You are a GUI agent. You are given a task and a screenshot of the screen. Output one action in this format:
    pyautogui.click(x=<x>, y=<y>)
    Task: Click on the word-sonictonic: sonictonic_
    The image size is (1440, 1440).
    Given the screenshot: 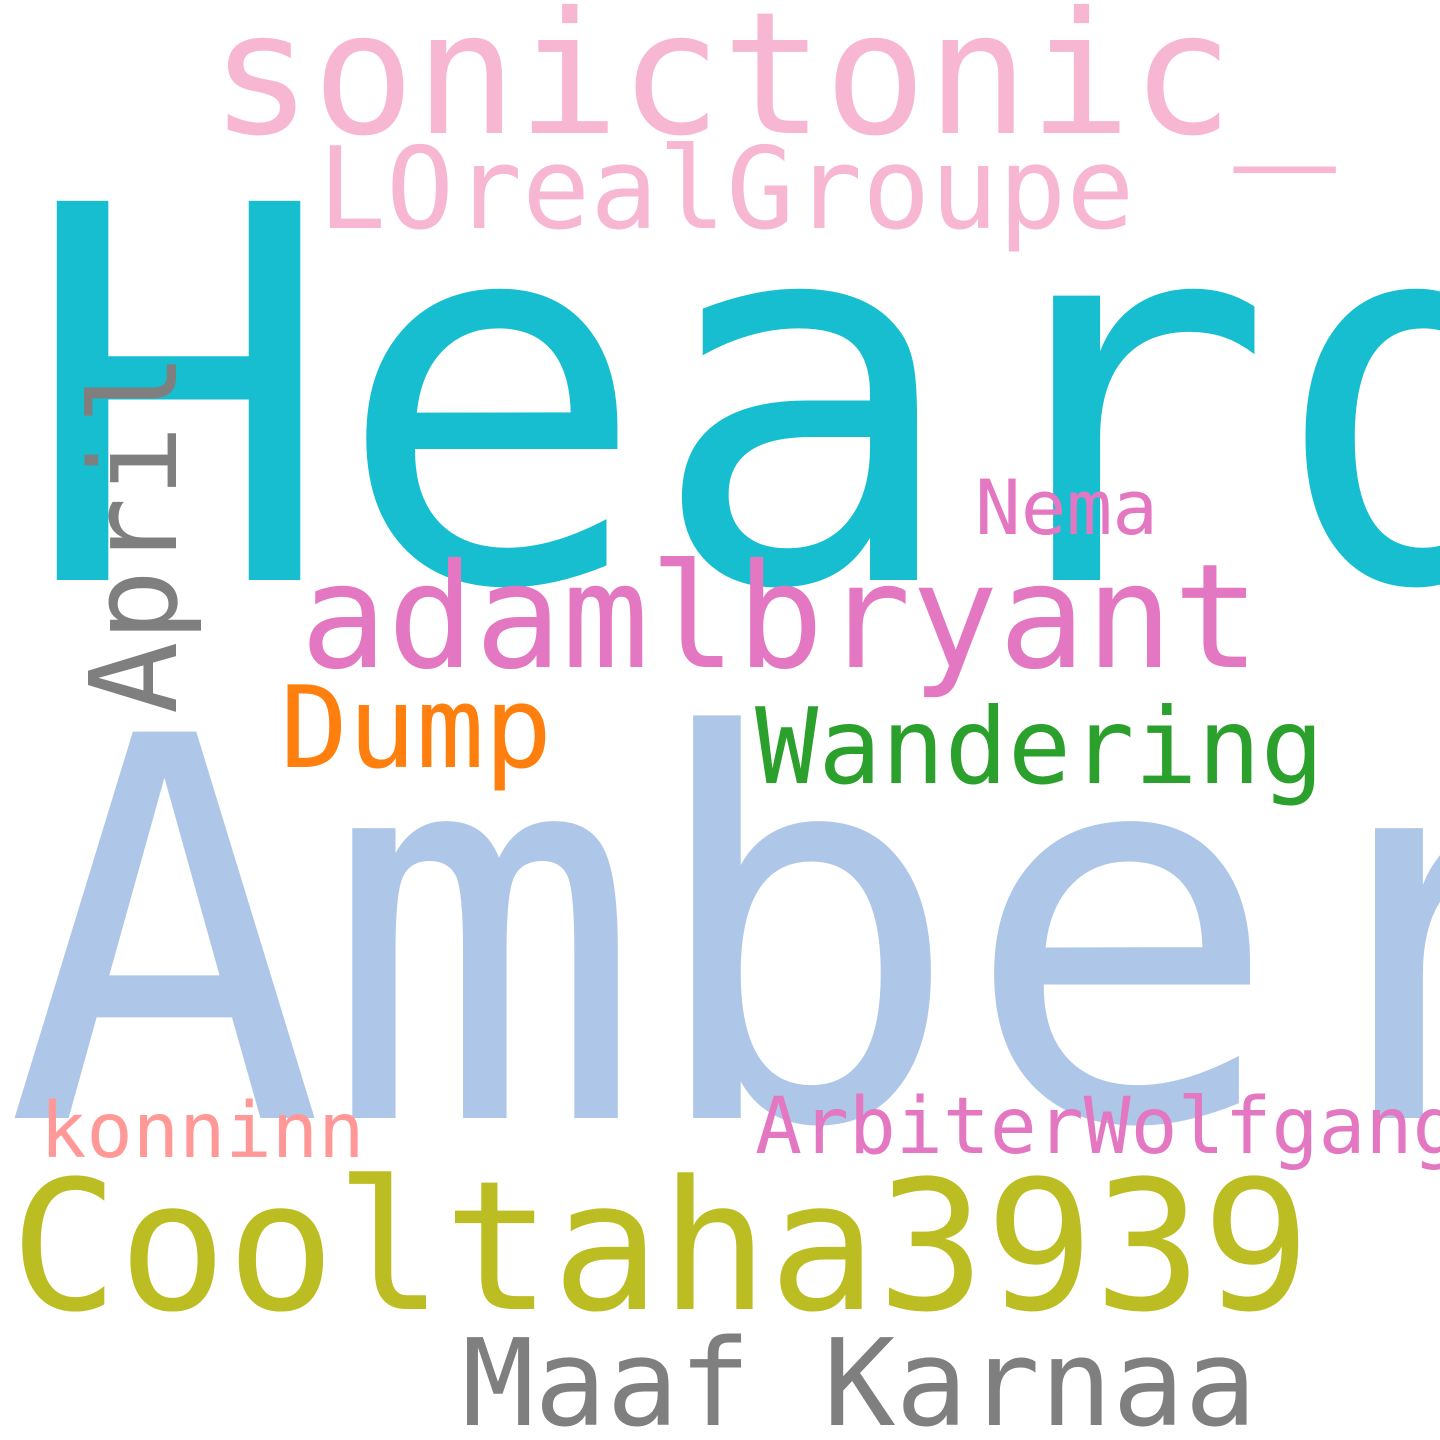 What is the action you would take?
    pyautogui.click(x=773, y=87)
    